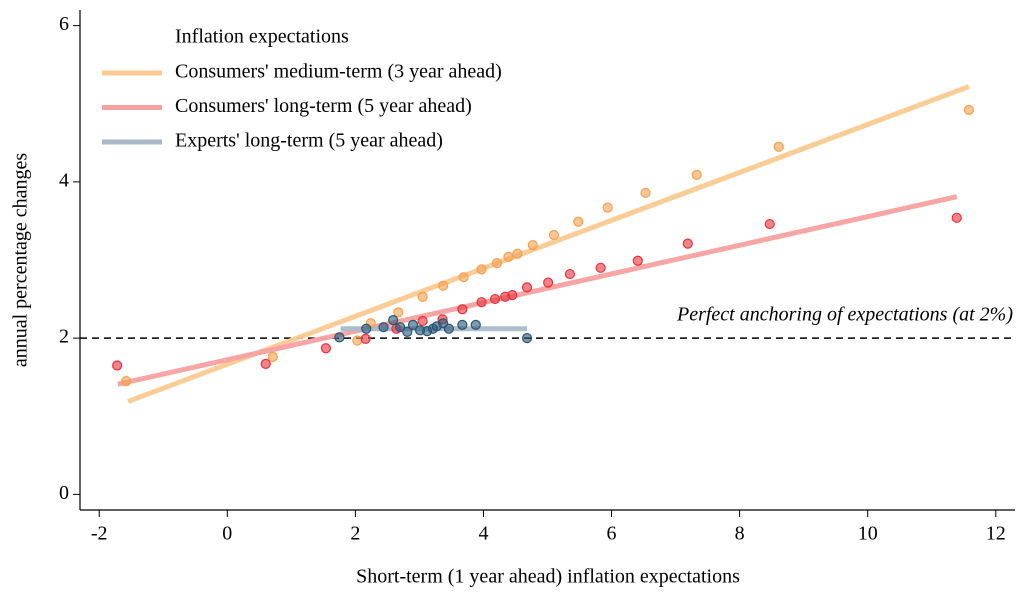  Describe the element at coordinates (64, 337) in the screenshot. I see `y-tick-label: 2` at that location.